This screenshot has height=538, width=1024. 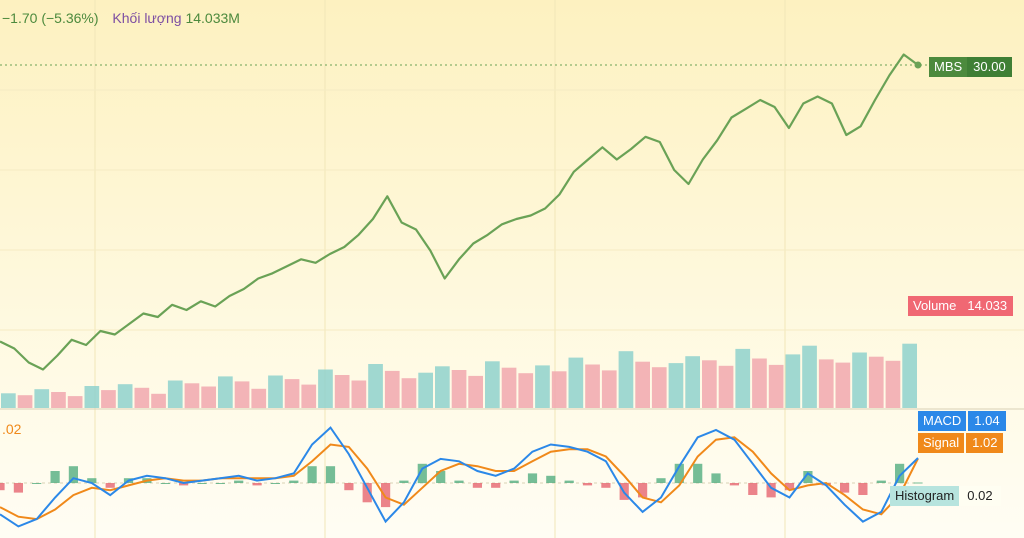 What do you see at coordinates (942, 421) in the screenshot?
I see `macd-tag-label: MACD` at bounding box center [942, 421].